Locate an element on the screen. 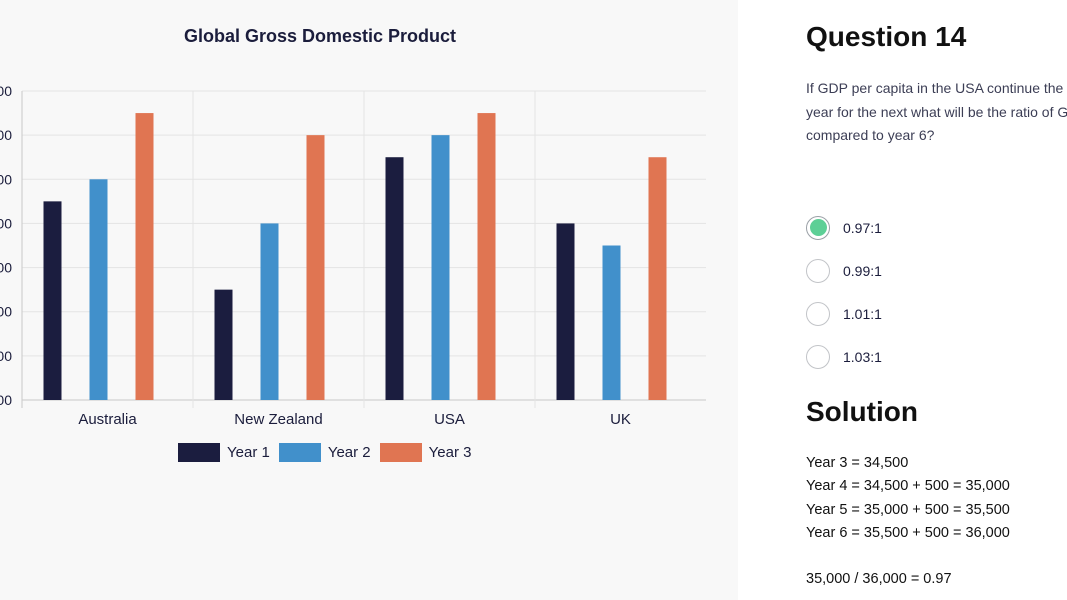  solution-step: Year 5 = 35,000 + 500 = 35,500 is located at coordinates (908, 509).